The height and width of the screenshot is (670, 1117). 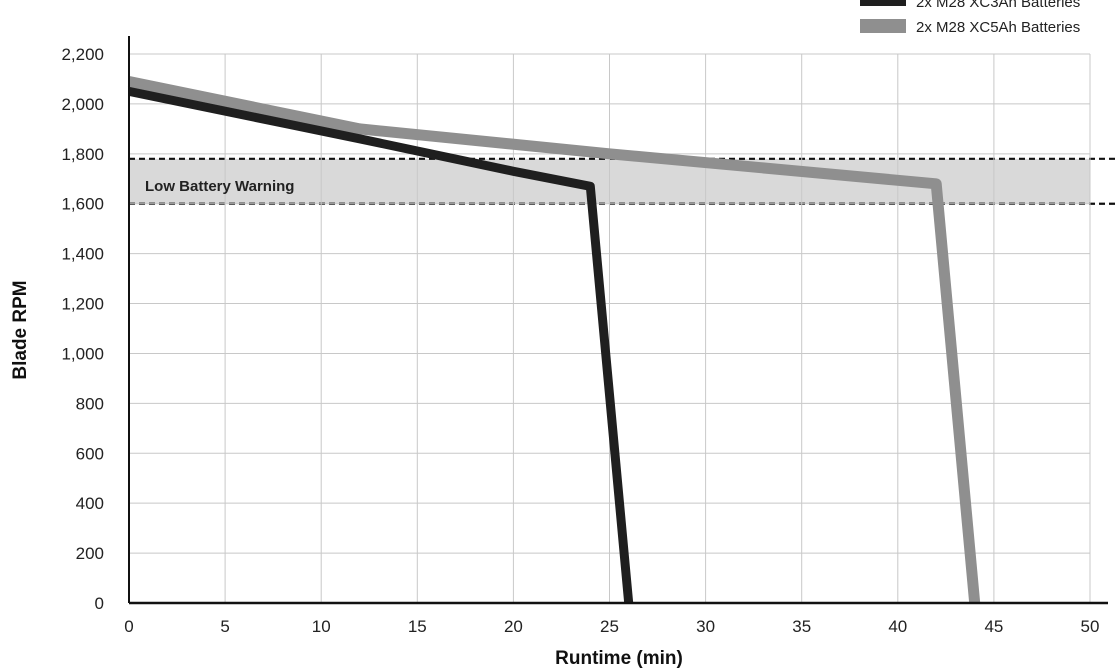 I want to click on legend-label-xc5ah: 2x M28 XC5Ah Batteries, so click(x=998, y=27).